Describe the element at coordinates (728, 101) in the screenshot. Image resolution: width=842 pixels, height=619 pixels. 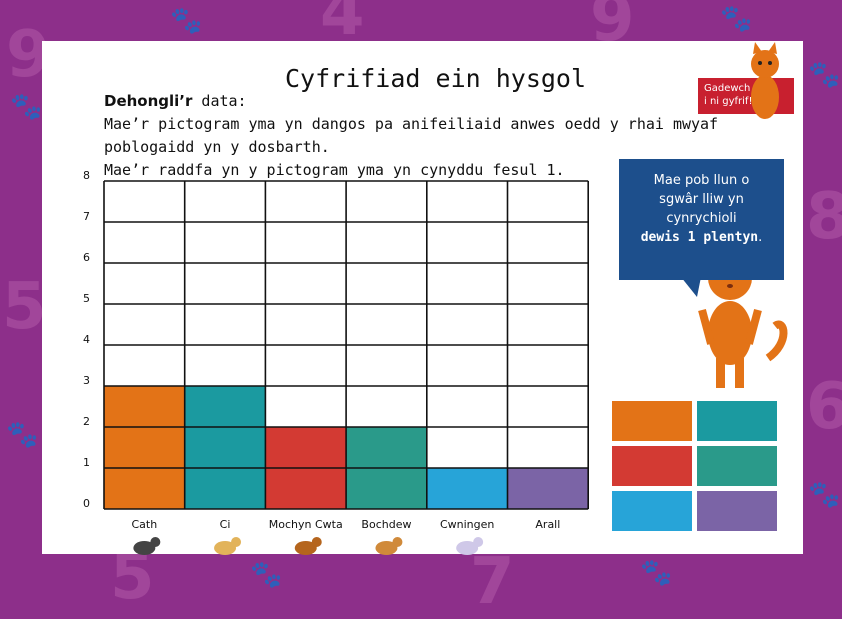
I see `logo-line-2: i ni gyfrif!` at that location.